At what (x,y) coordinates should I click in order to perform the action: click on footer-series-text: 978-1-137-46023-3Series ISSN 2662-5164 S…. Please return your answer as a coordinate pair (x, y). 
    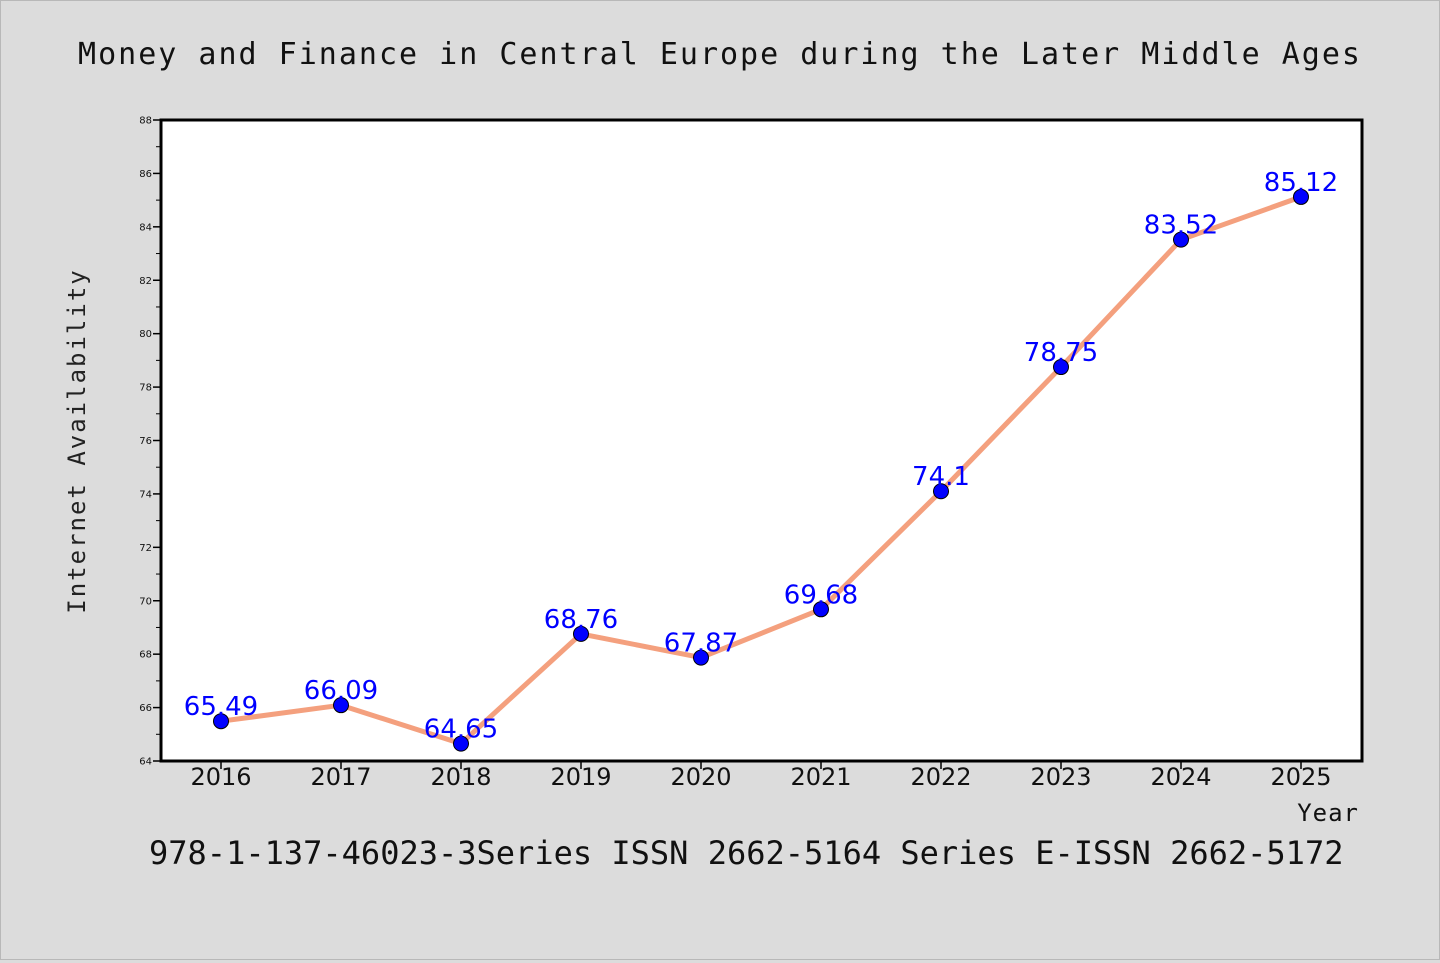
    Looking at the image, I should click on (746, 853).